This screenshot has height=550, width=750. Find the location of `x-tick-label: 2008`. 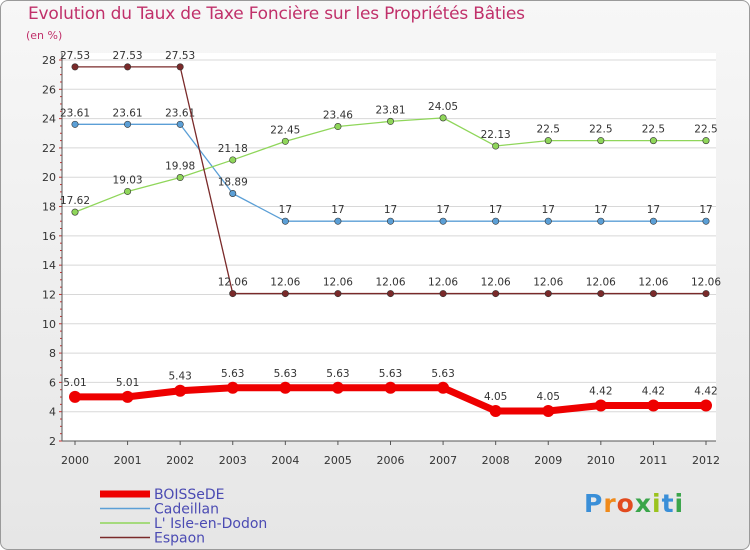

x-tick-label: 2008 is located at coordinates (496, 460).